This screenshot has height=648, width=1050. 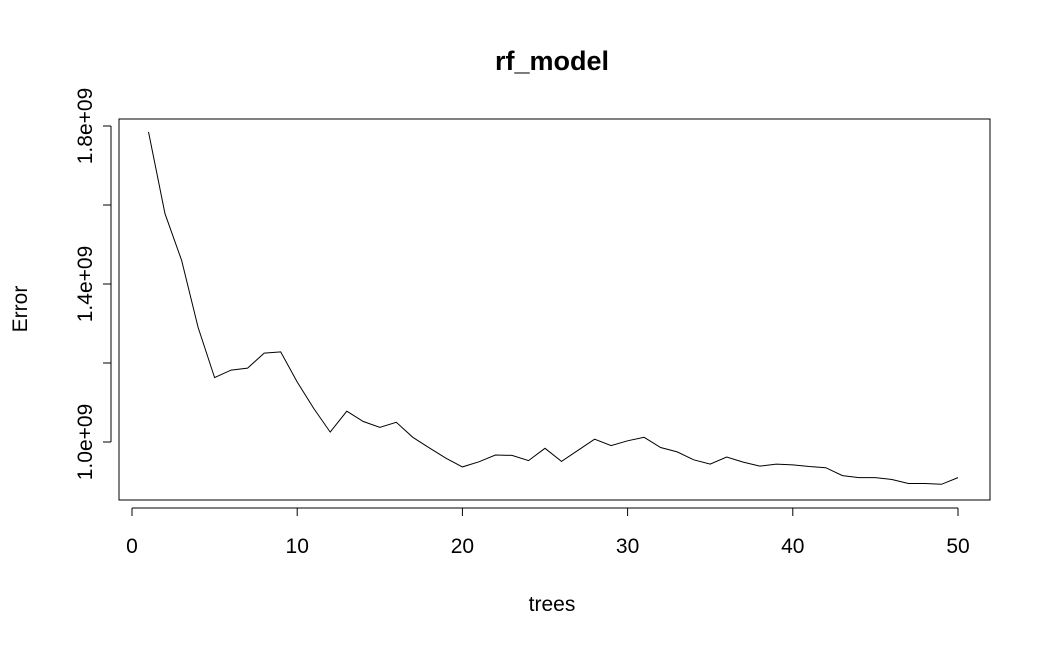 What do you see at coordinates (552, 604) in the screenshot?
I see `x-axis-label: trees` at bounding box center [552, 604].